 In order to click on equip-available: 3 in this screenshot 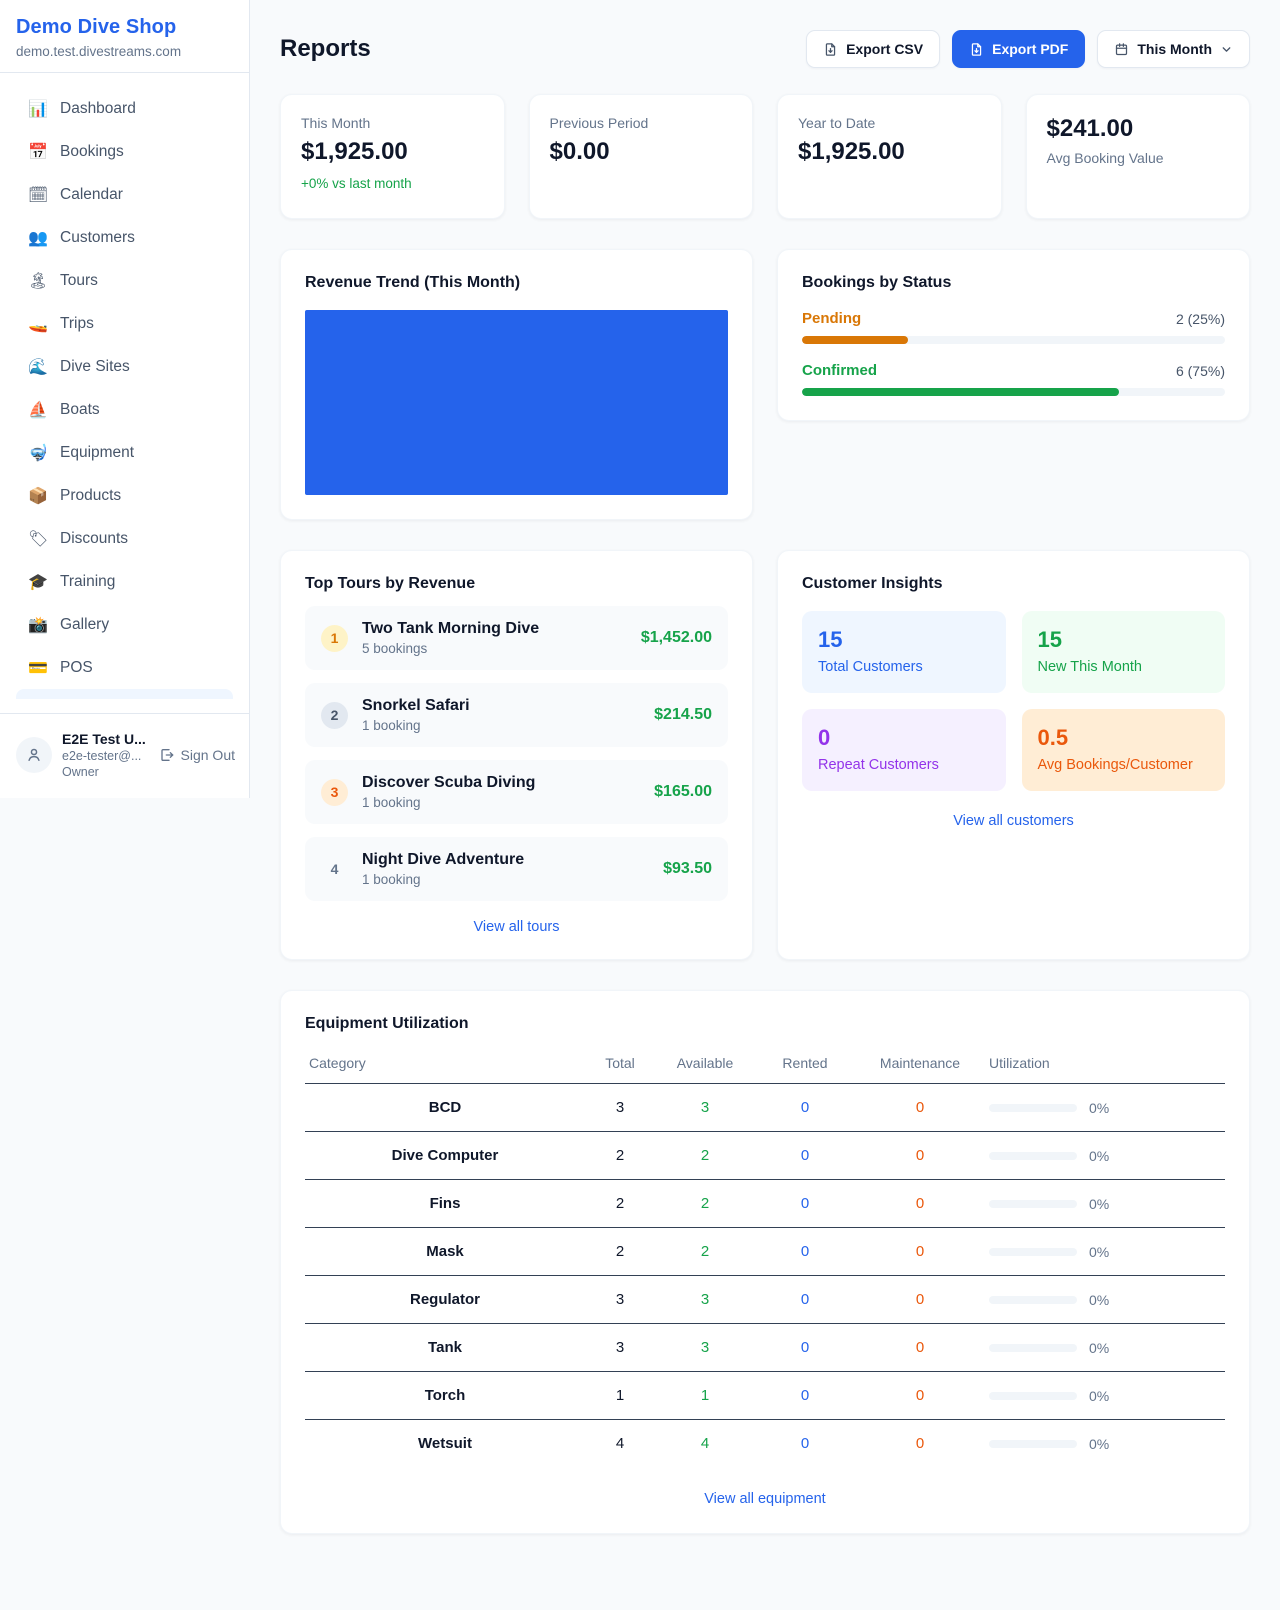, I will do `click(705, 1107)`.